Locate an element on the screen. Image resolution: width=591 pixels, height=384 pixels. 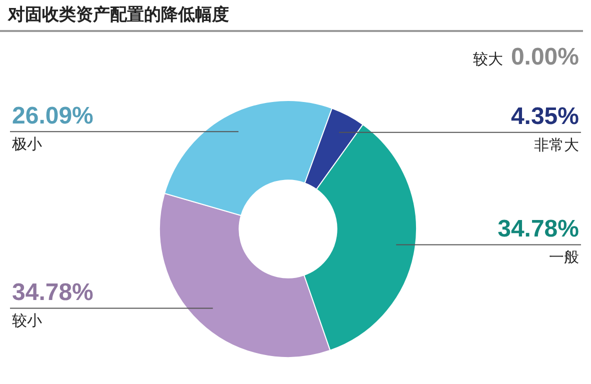
text: 0.00% is located at coordinates (544, 57).